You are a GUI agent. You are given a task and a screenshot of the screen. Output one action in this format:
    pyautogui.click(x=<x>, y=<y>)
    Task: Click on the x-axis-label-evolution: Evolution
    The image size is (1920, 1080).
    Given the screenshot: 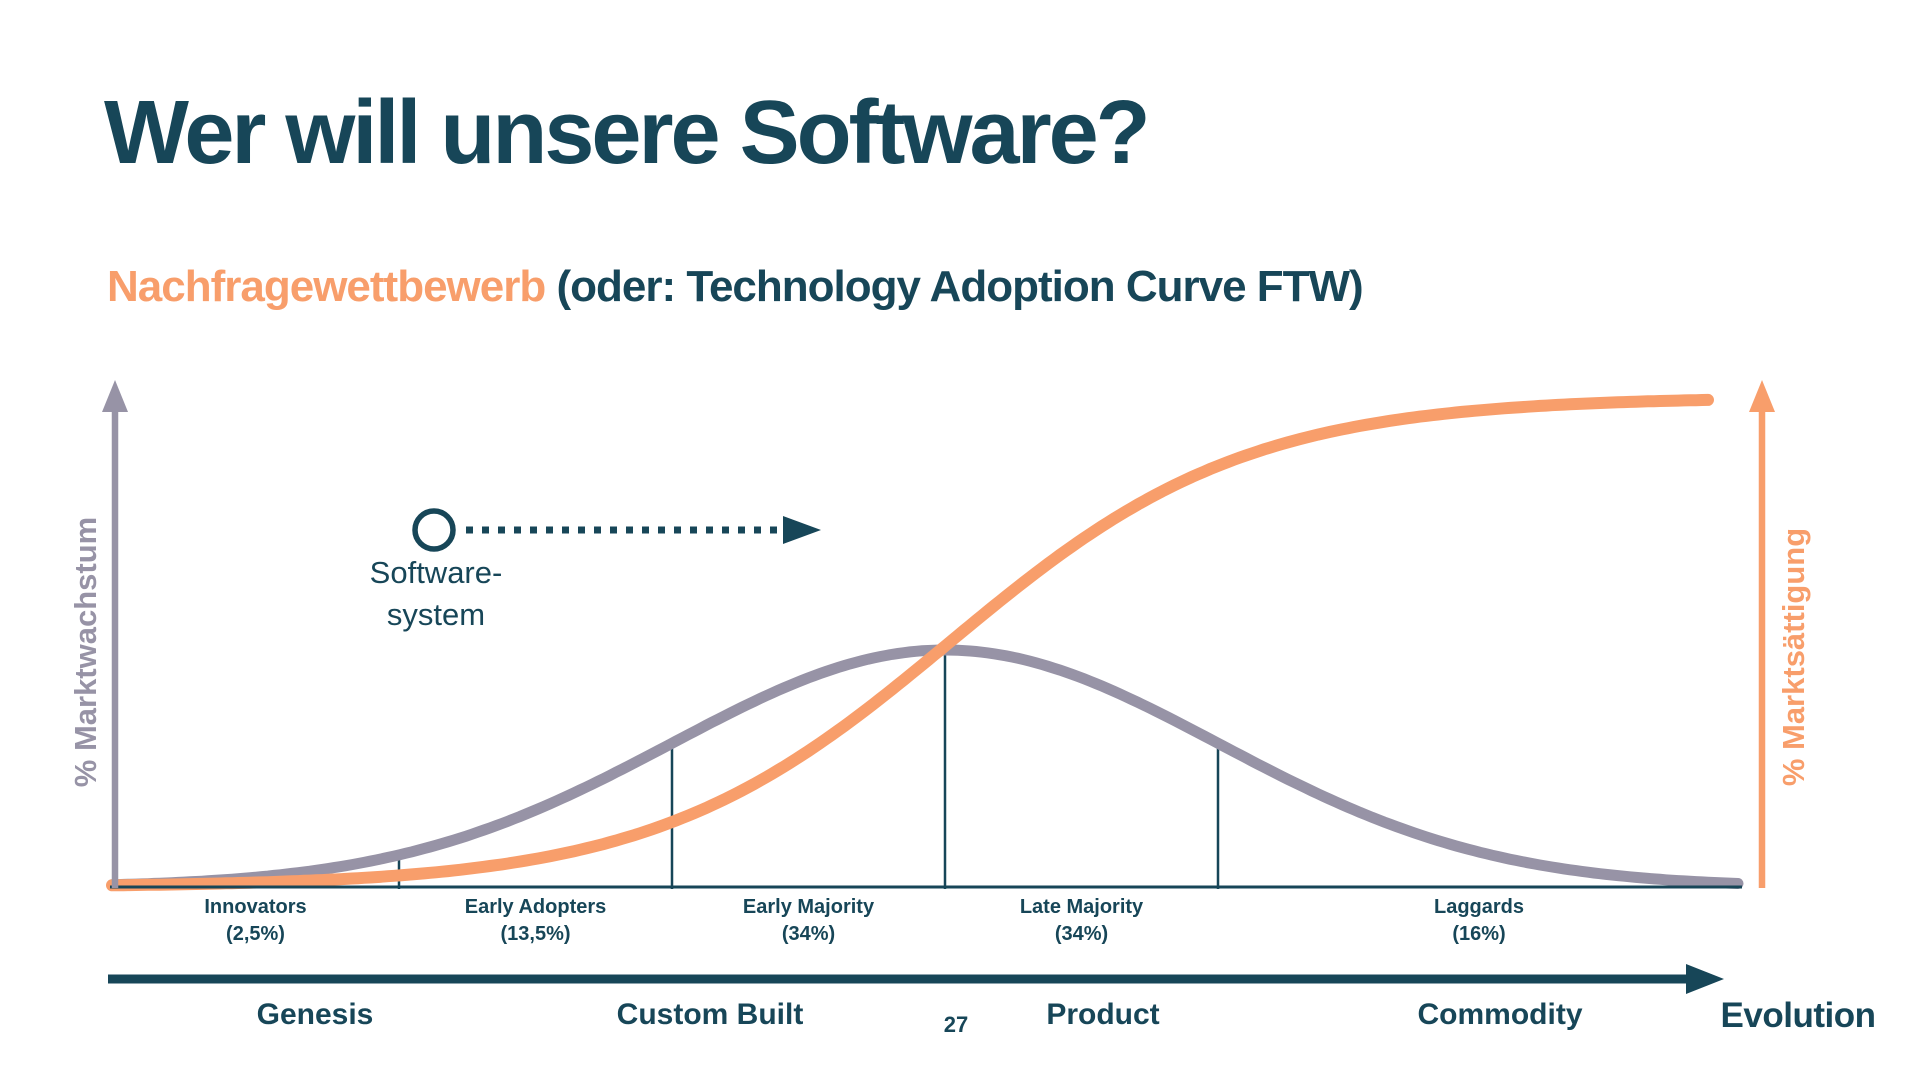 What is the action you would take?
    pyautogui.click(x=1798, y=1015)
    